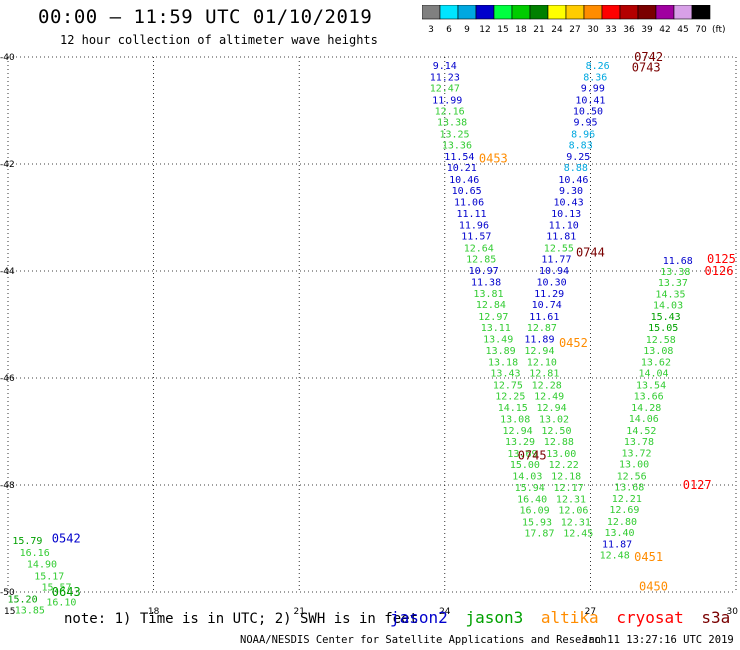 This screenshot has height=650, width=740. What do you see at coordinates (496, 328) in the screenshot?
I see `wave-height-point: 13.11` at bounding box center [496, 328].